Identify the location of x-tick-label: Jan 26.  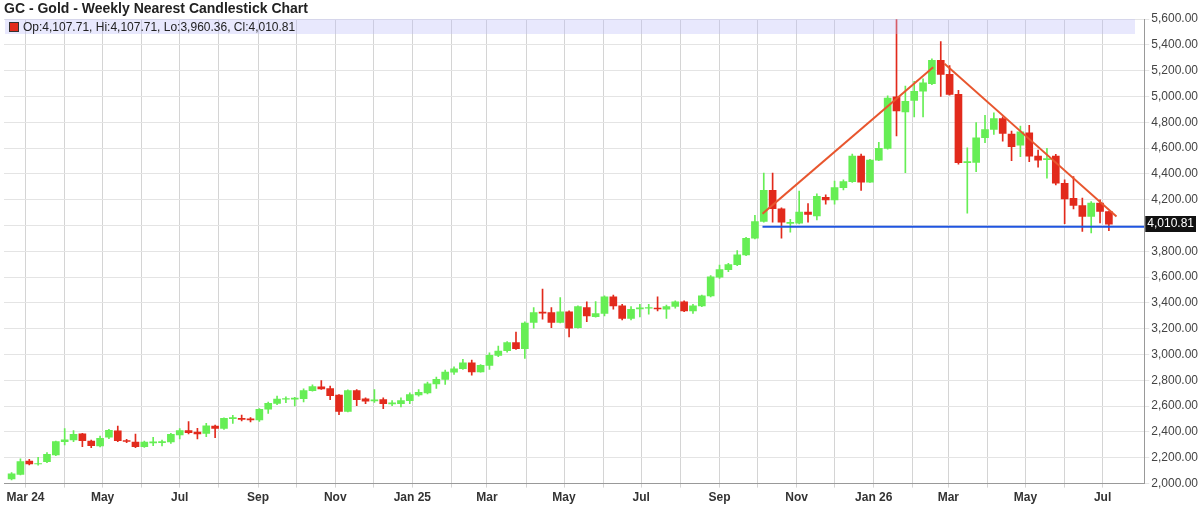
(874, 497).